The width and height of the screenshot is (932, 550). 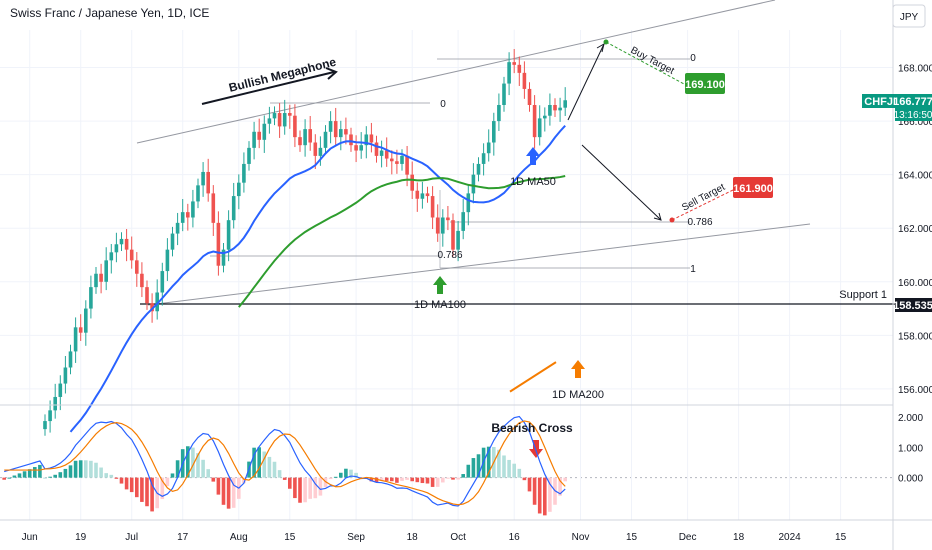 What do you see at coordinates (356, 537) in the screenshot?
I see `x-tick-label: Sep` at bounding box center [356, 537].